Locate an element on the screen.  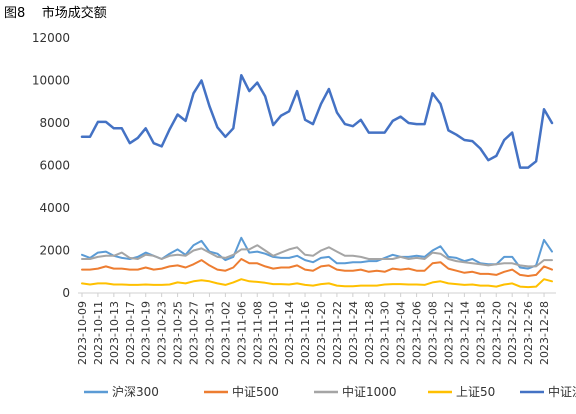
y-tick-label: 0 is located at coordinates (66, 293).